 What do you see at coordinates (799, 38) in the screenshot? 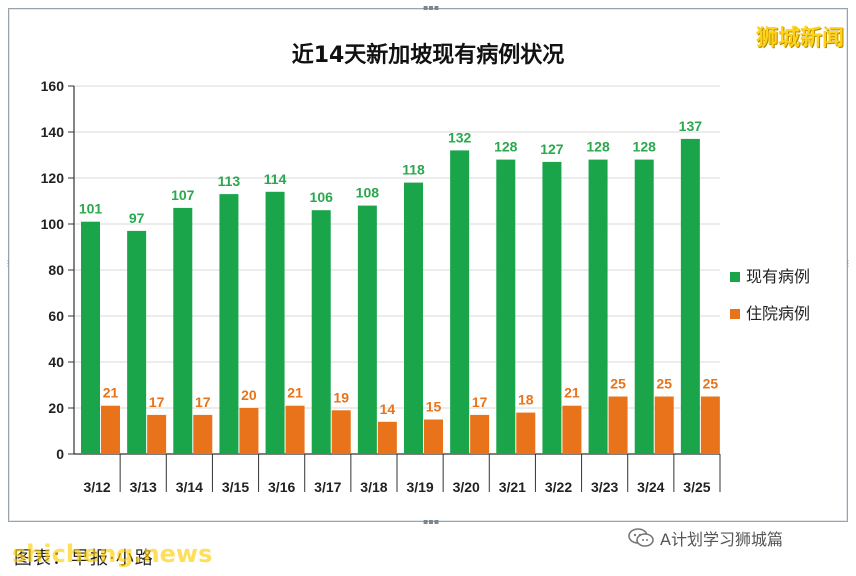
I see `watermark-logo: 狮城新闻` at bounding box center [799, 38].